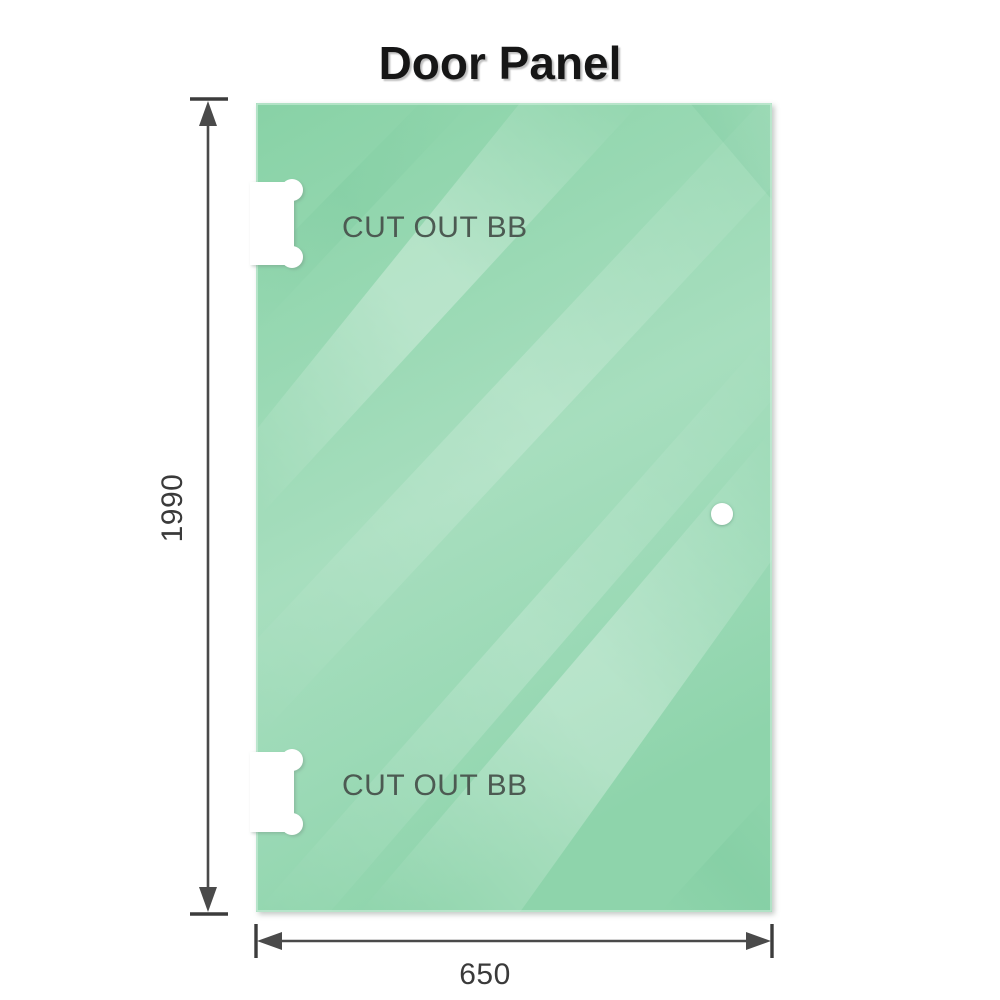 Image resolution: width=1000 pixels, height=1000 pixels. Describe the element at coordinates (292, 190) in the screenshot. I see `cutout-upper-bulge-top` at that location.